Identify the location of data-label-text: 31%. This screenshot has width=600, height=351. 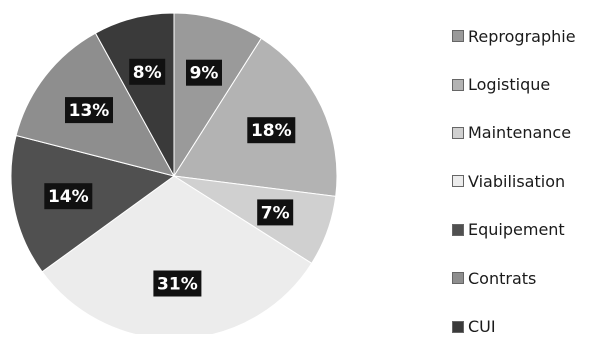
(177, 285).